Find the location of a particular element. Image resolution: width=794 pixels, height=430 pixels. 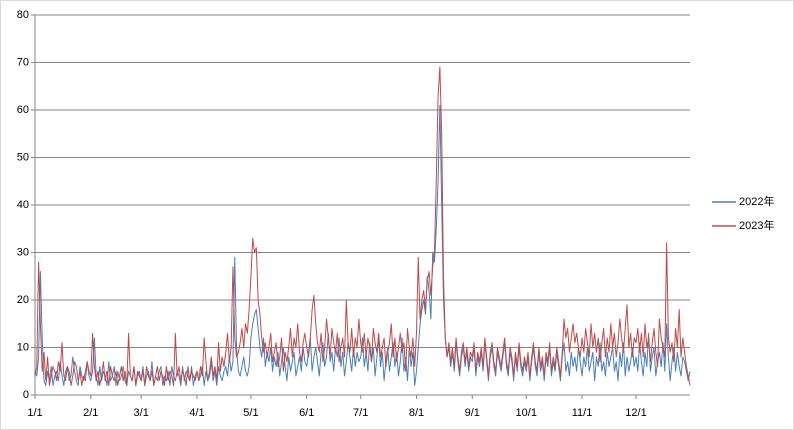

x-tick-label: 10/1 is located at coordinates (526, 413).